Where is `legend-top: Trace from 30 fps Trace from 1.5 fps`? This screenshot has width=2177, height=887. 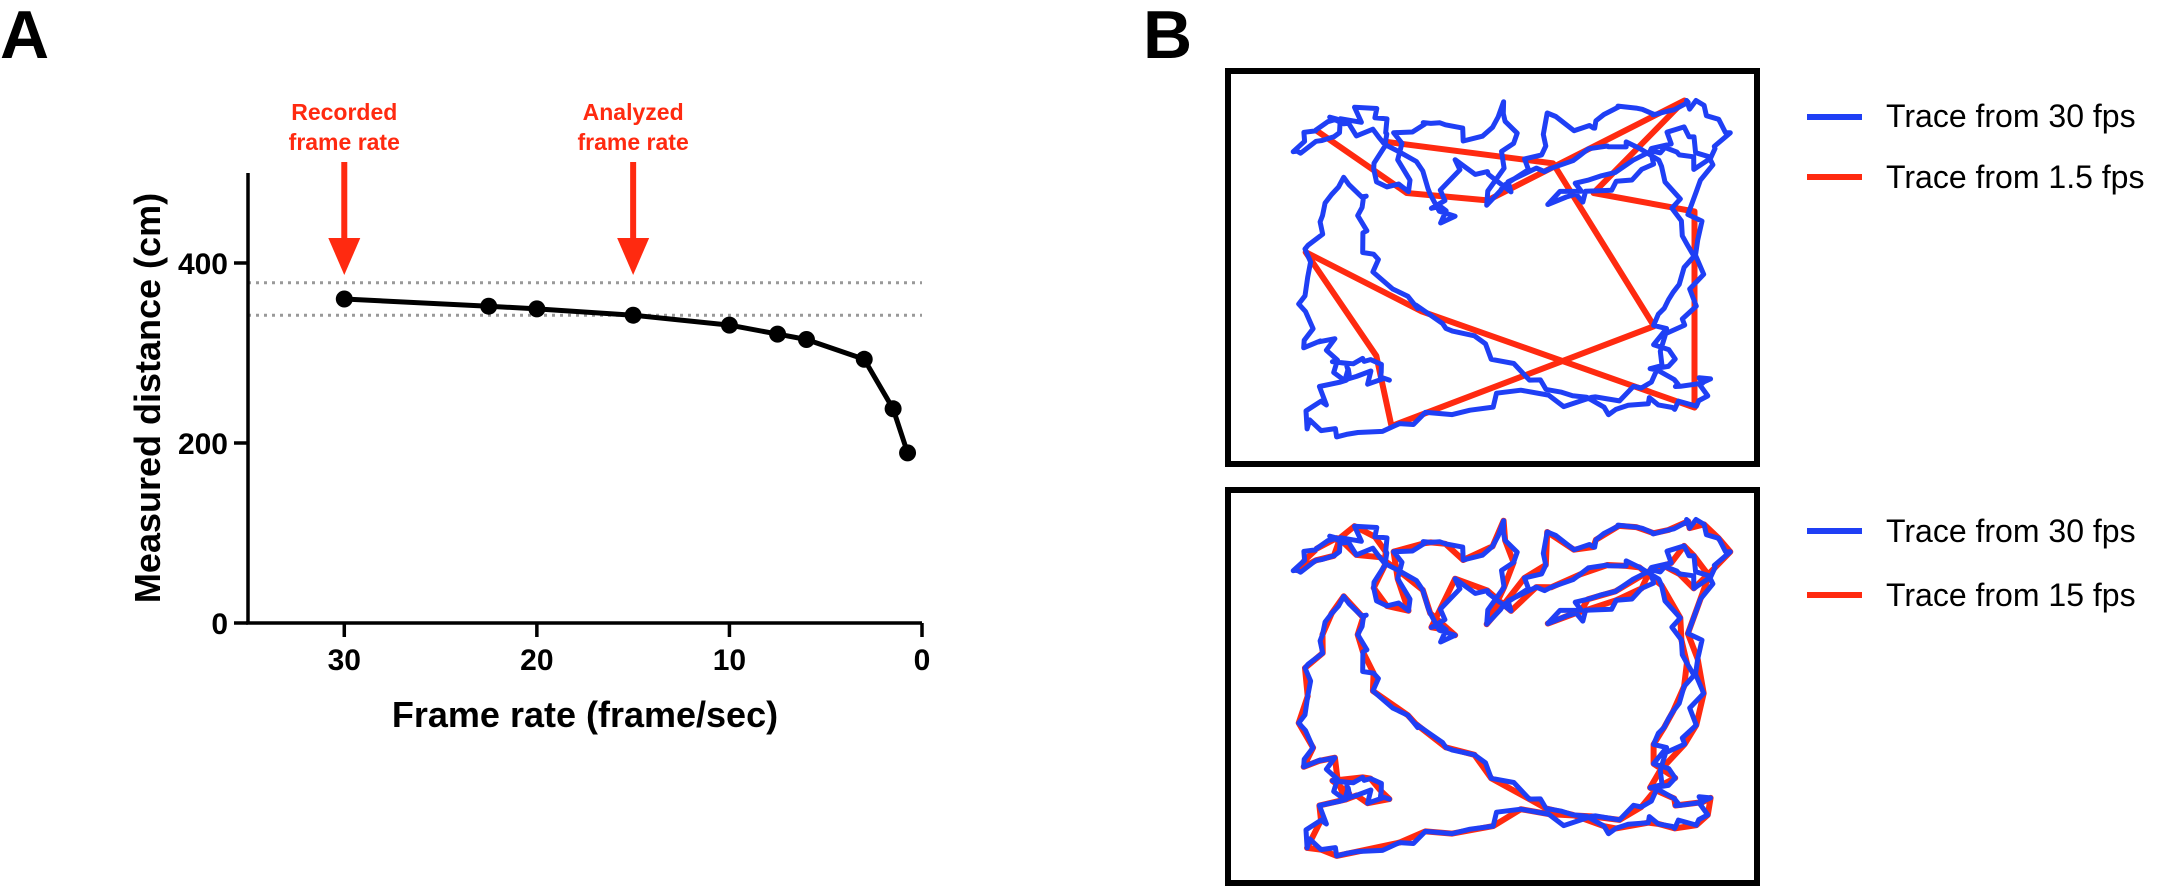 legend-top: Trace from 30 fps Trace from 1.5 fps is located at coordinates (1975, 146).